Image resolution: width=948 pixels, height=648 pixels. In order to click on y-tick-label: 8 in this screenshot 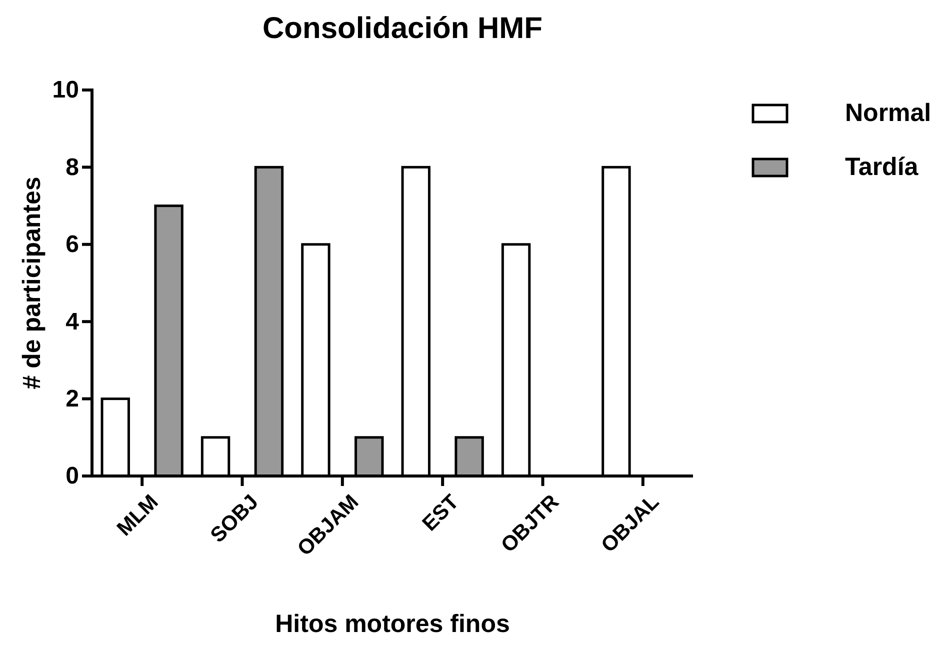, I will do `click(72, 167)`.